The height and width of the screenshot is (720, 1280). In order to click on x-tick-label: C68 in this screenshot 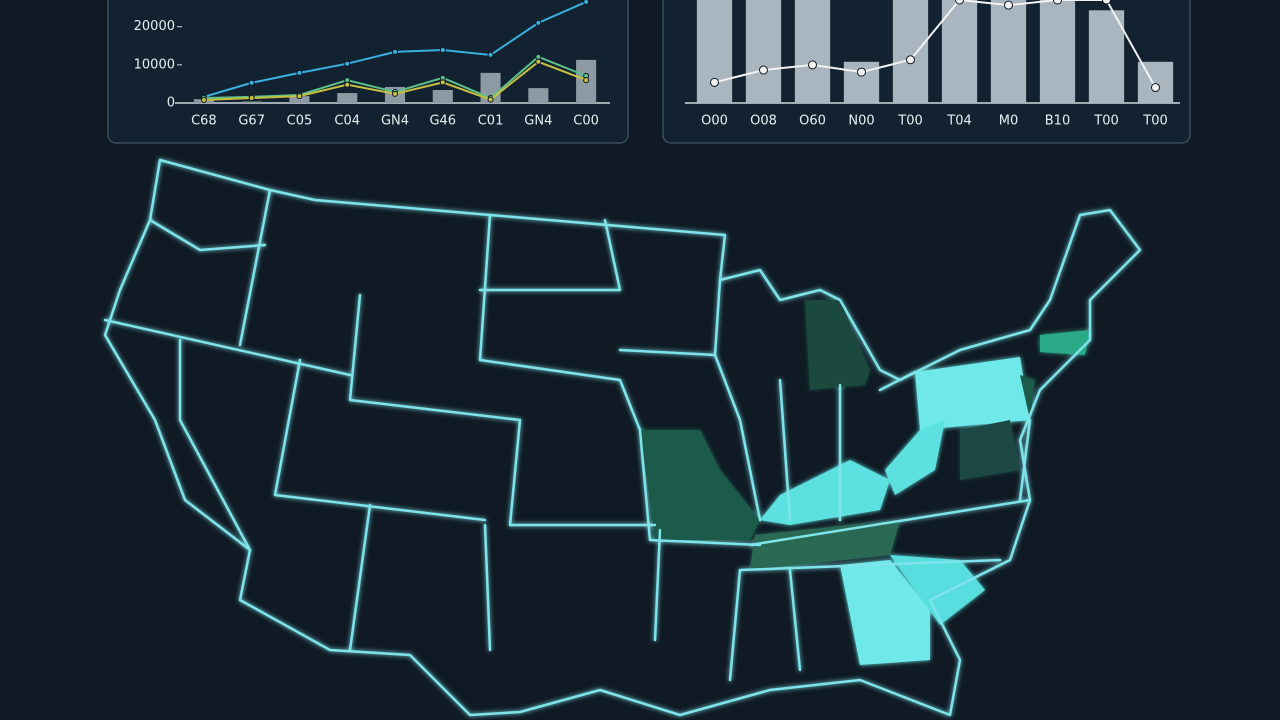, I will do `click(204, 121)`.